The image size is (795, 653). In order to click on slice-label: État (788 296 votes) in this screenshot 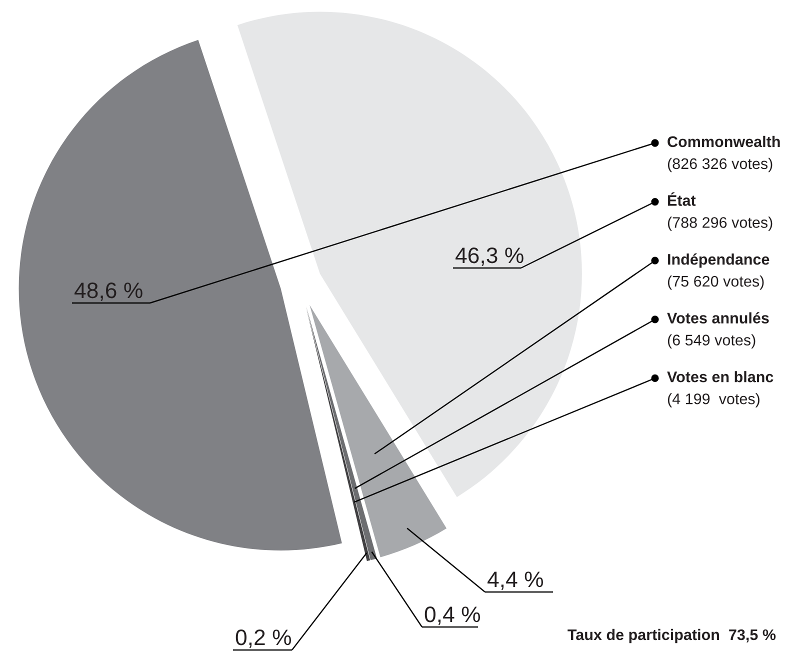, I will do `click(720, 211)`.